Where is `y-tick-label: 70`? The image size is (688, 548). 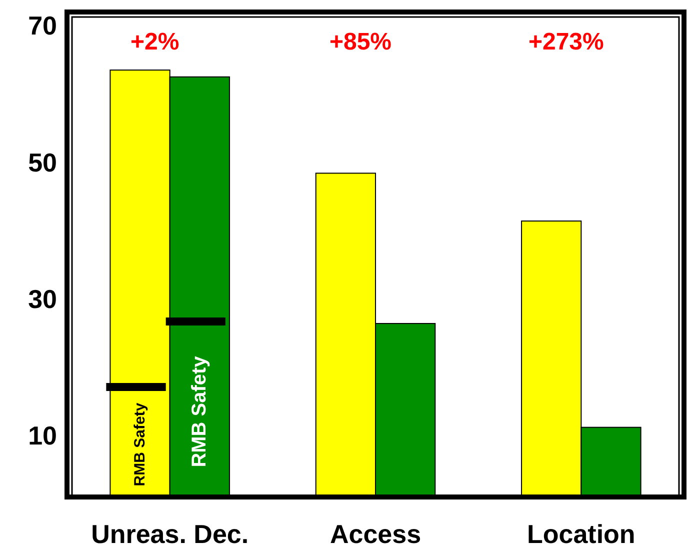
y-tick-label: 70 is located at coordinates (42, 25).